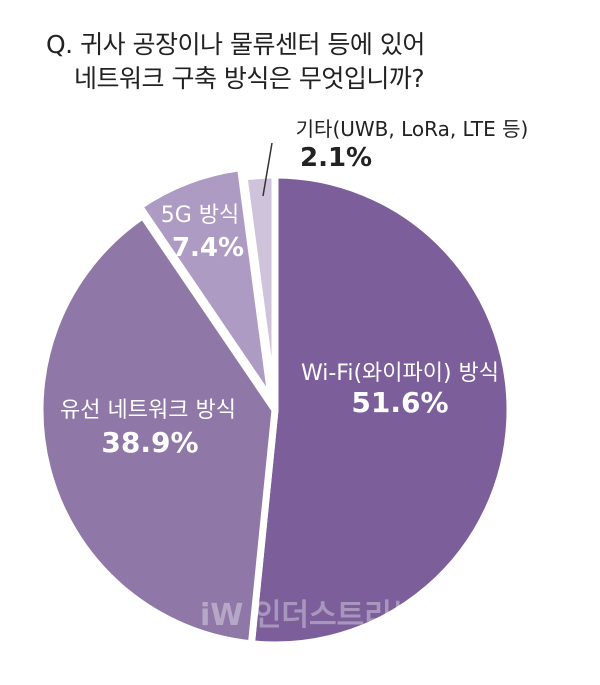  Describe the element at coordinates (208, 248) in the screenshot. I see `slice-value-label-2: 7.4%` at that location.